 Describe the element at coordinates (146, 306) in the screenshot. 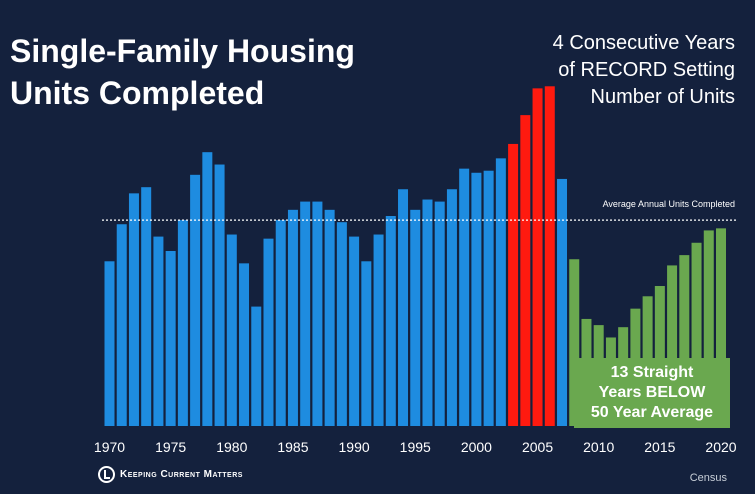

I see `bar-1973` at that location.